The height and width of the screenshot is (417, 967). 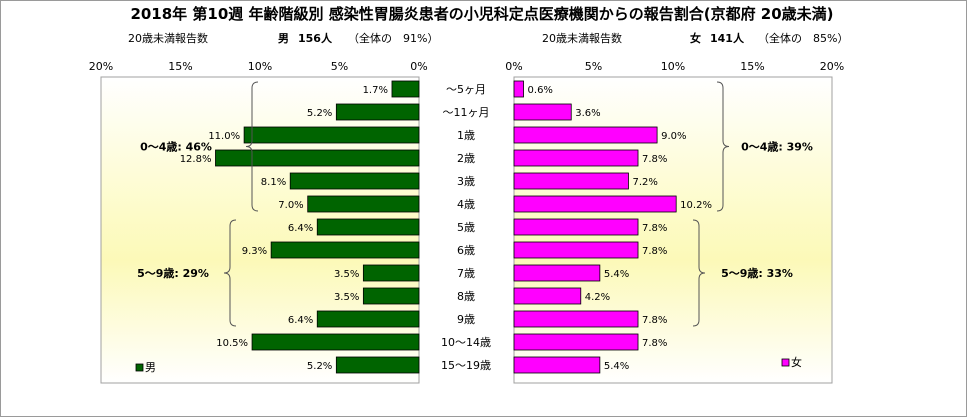 I want to click on age-category-label: ～5ヶ月, so click(x=466, y=89).